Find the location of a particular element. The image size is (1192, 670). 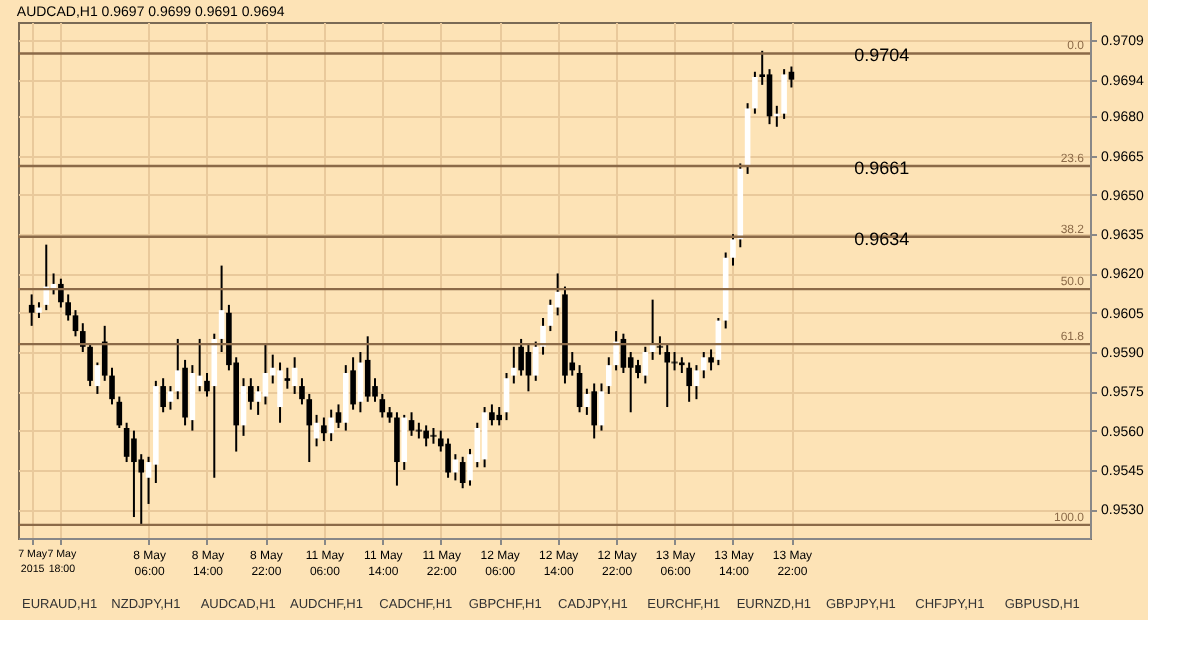

ref-line-label: 0.9704 is located at coordinates (882, 55).